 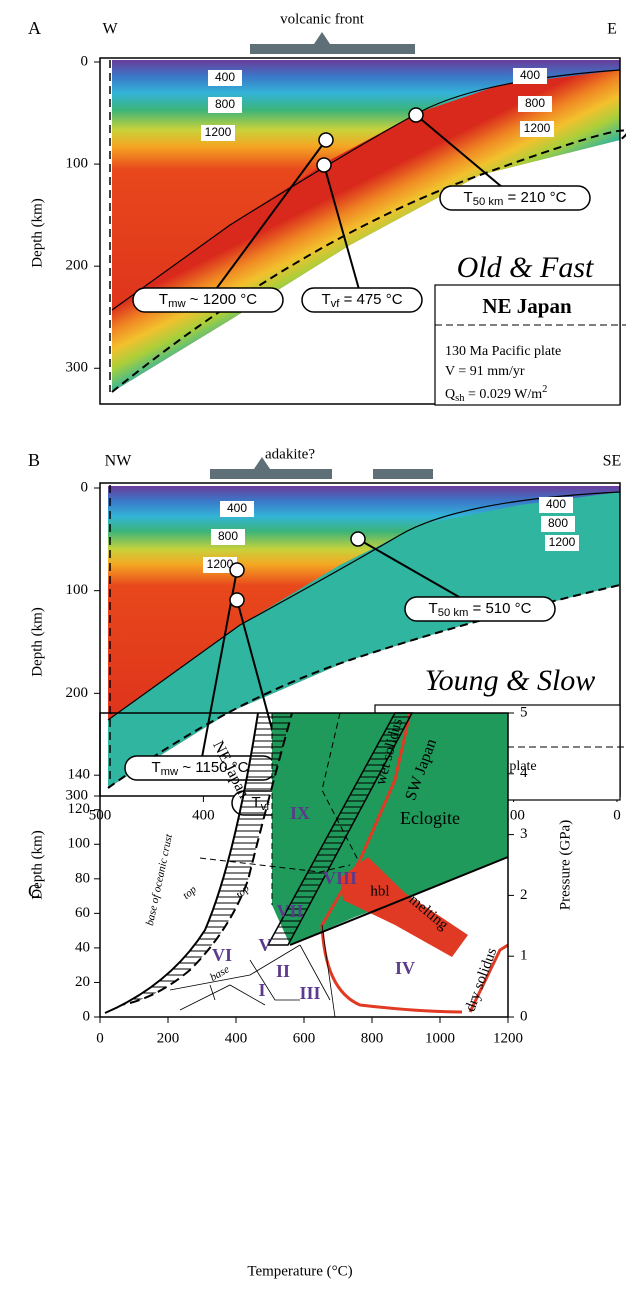 I want to click on x-tick-label: 1200, so click(x=508, y=1038).